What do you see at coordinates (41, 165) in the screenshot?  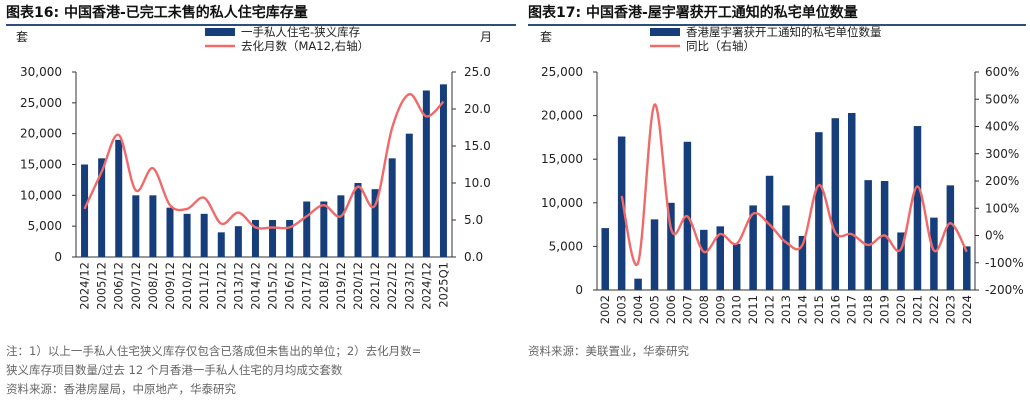 I see `left-tick-label: 15,000` at bounding box center [41, 165].